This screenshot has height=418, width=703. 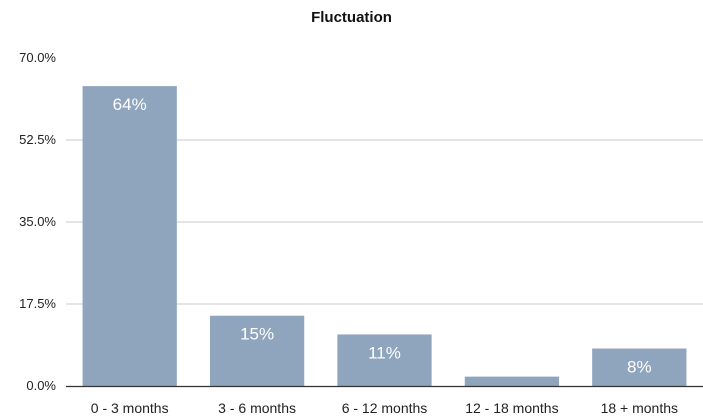 I want to click on x-tick-label: 18 + months, so click(x=639, y=408).